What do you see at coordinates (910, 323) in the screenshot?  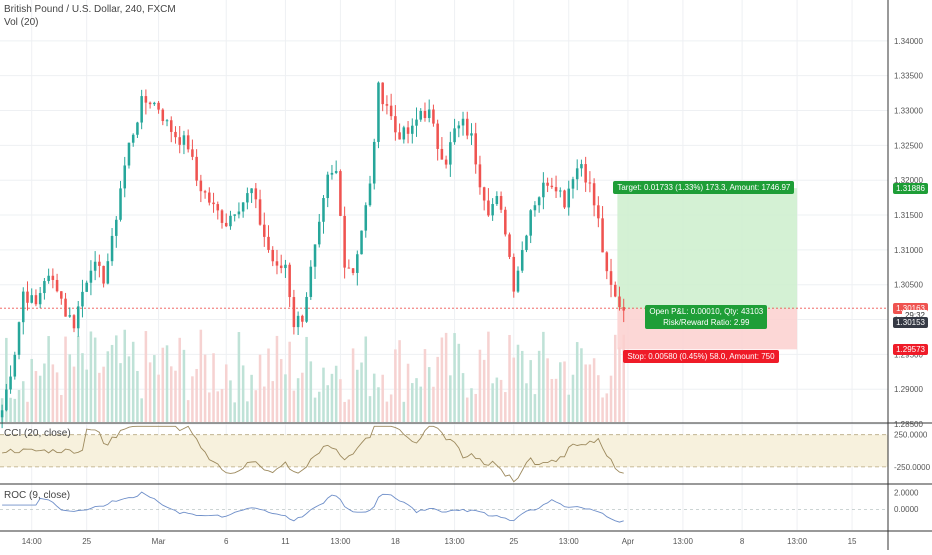 I see `price-tag: 1.30153` at bounding box center [910, 323].